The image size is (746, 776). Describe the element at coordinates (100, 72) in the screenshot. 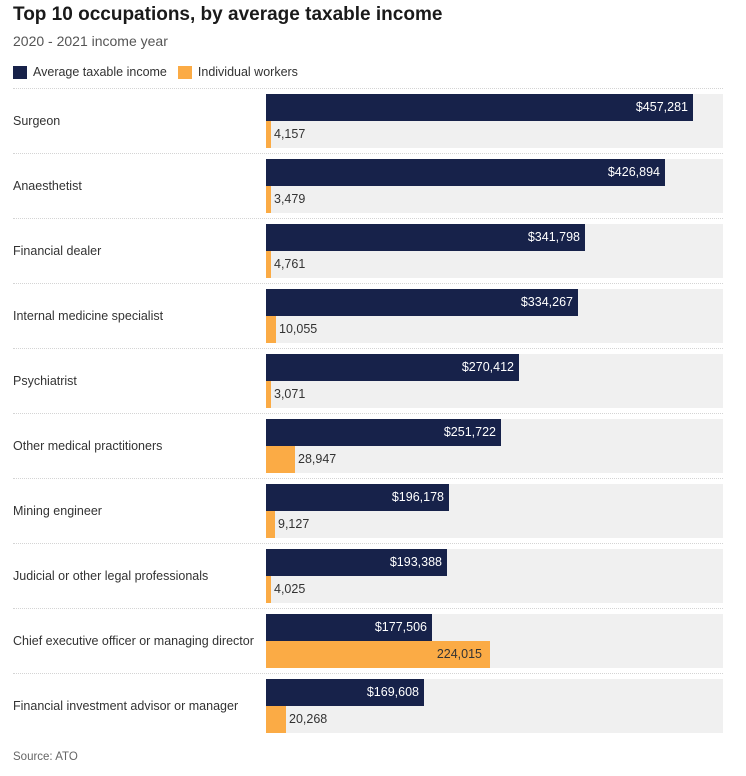

I see `legend-label-average-taxable-income: Average taxable income` at that location.